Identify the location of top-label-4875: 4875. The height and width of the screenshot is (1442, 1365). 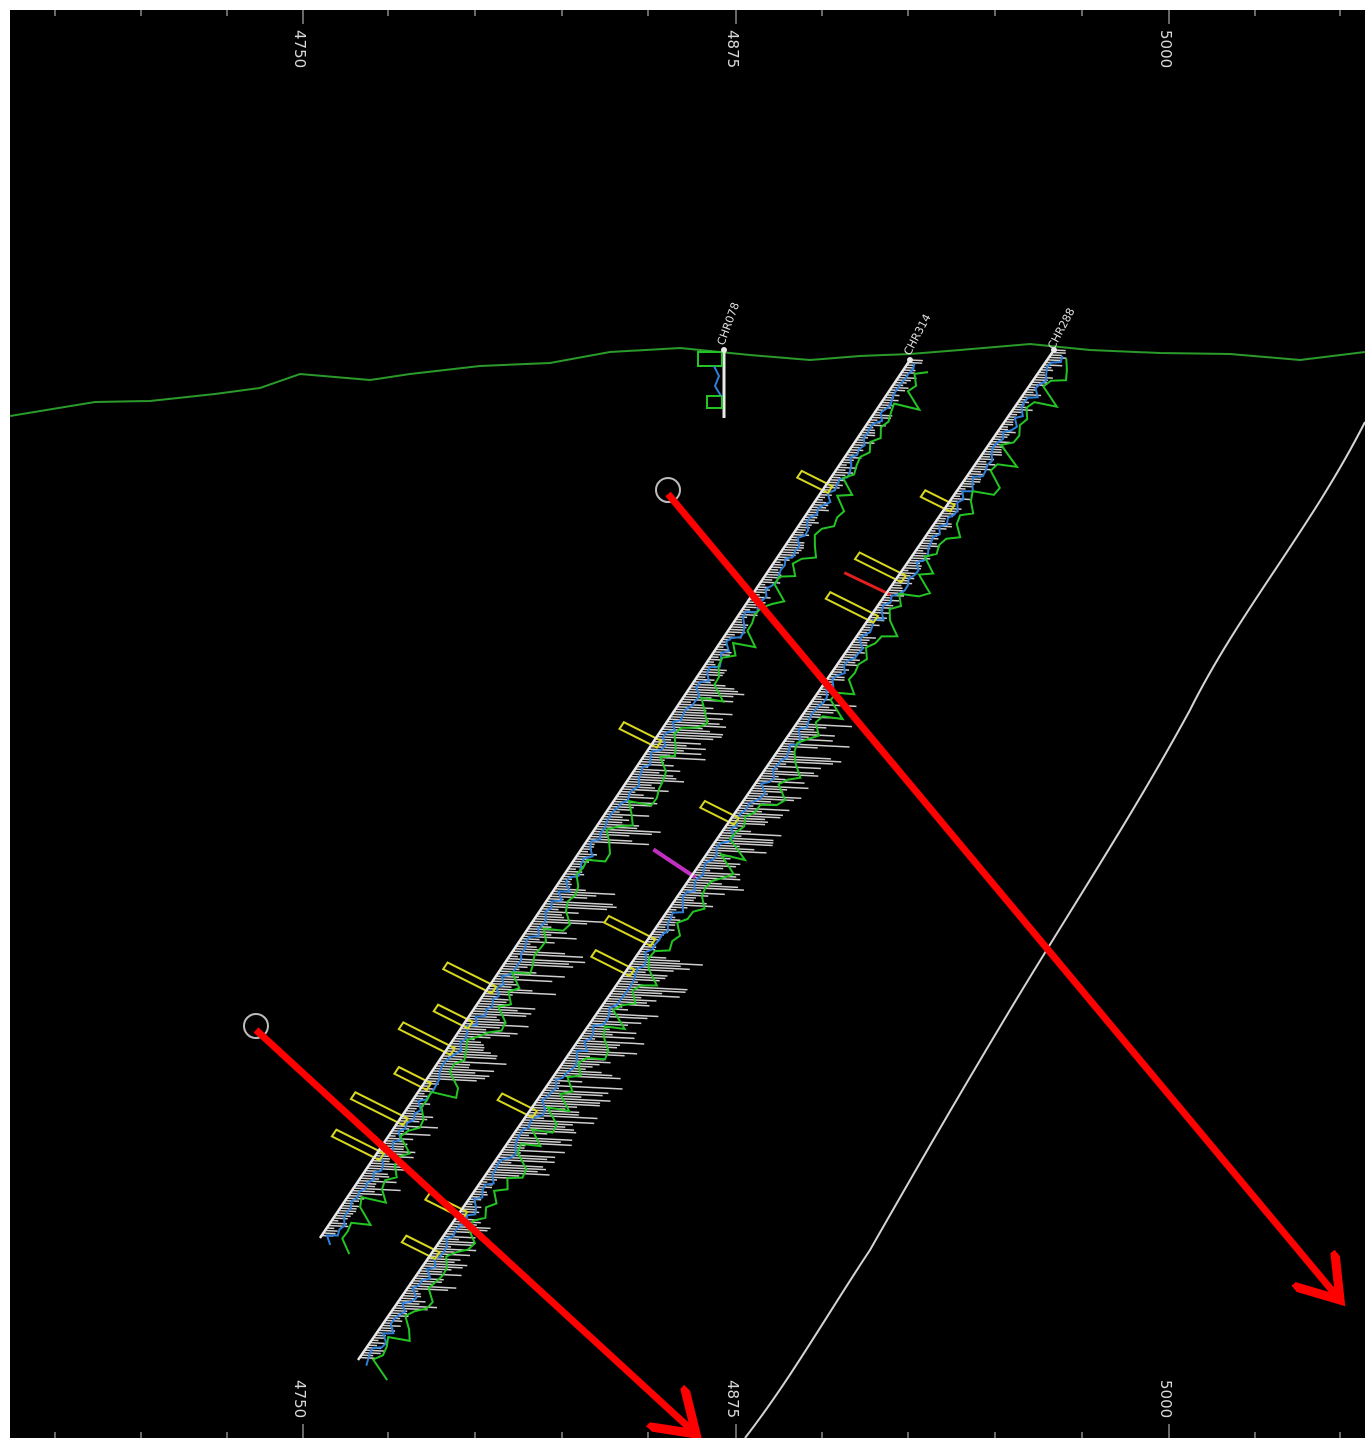
(733, 49).